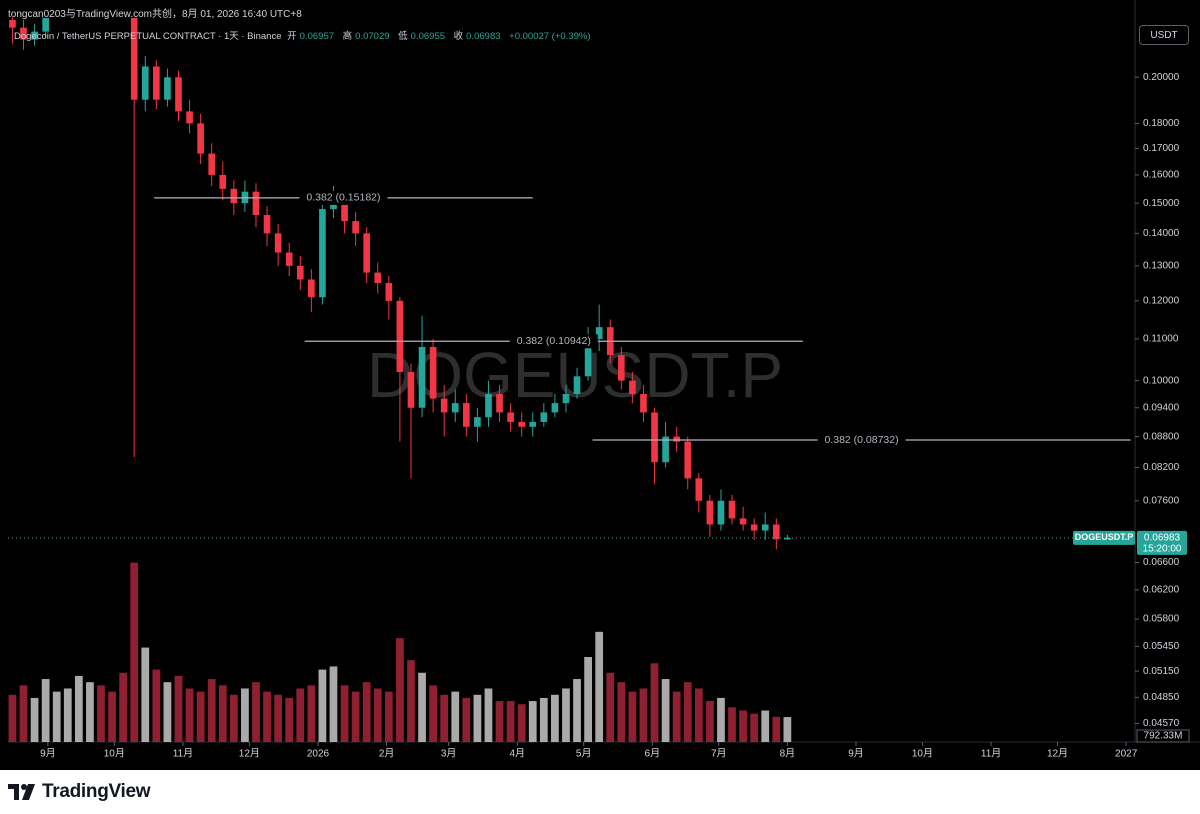 The image size is (1200, 814). I want to click on currency-button: USDT, so click(1164, 35).